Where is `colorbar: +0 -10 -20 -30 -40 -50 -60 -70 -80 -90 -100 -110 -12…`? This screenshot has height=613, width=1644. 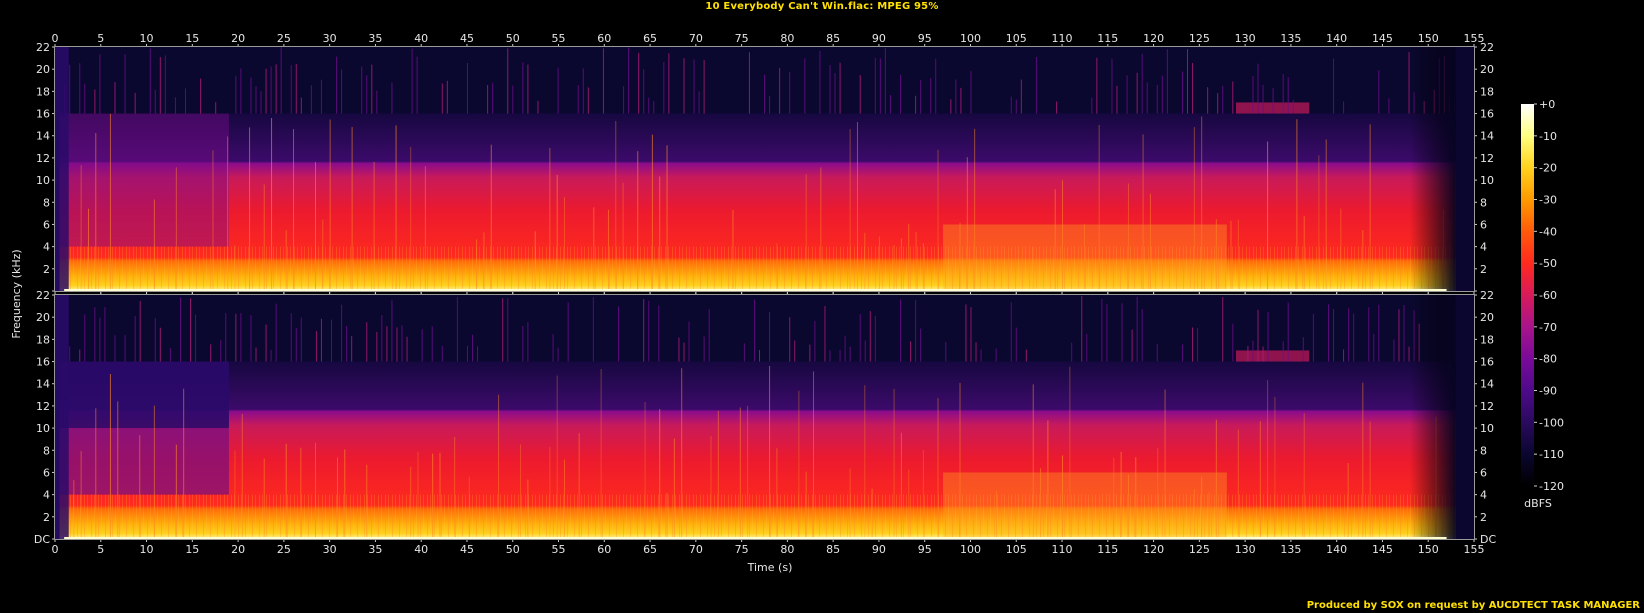 colorbar: +0 -10 -20 -30 -40 -50 -60 -70 -80 -90 -100 -110 -12… is located at coordinates (1542, 295).